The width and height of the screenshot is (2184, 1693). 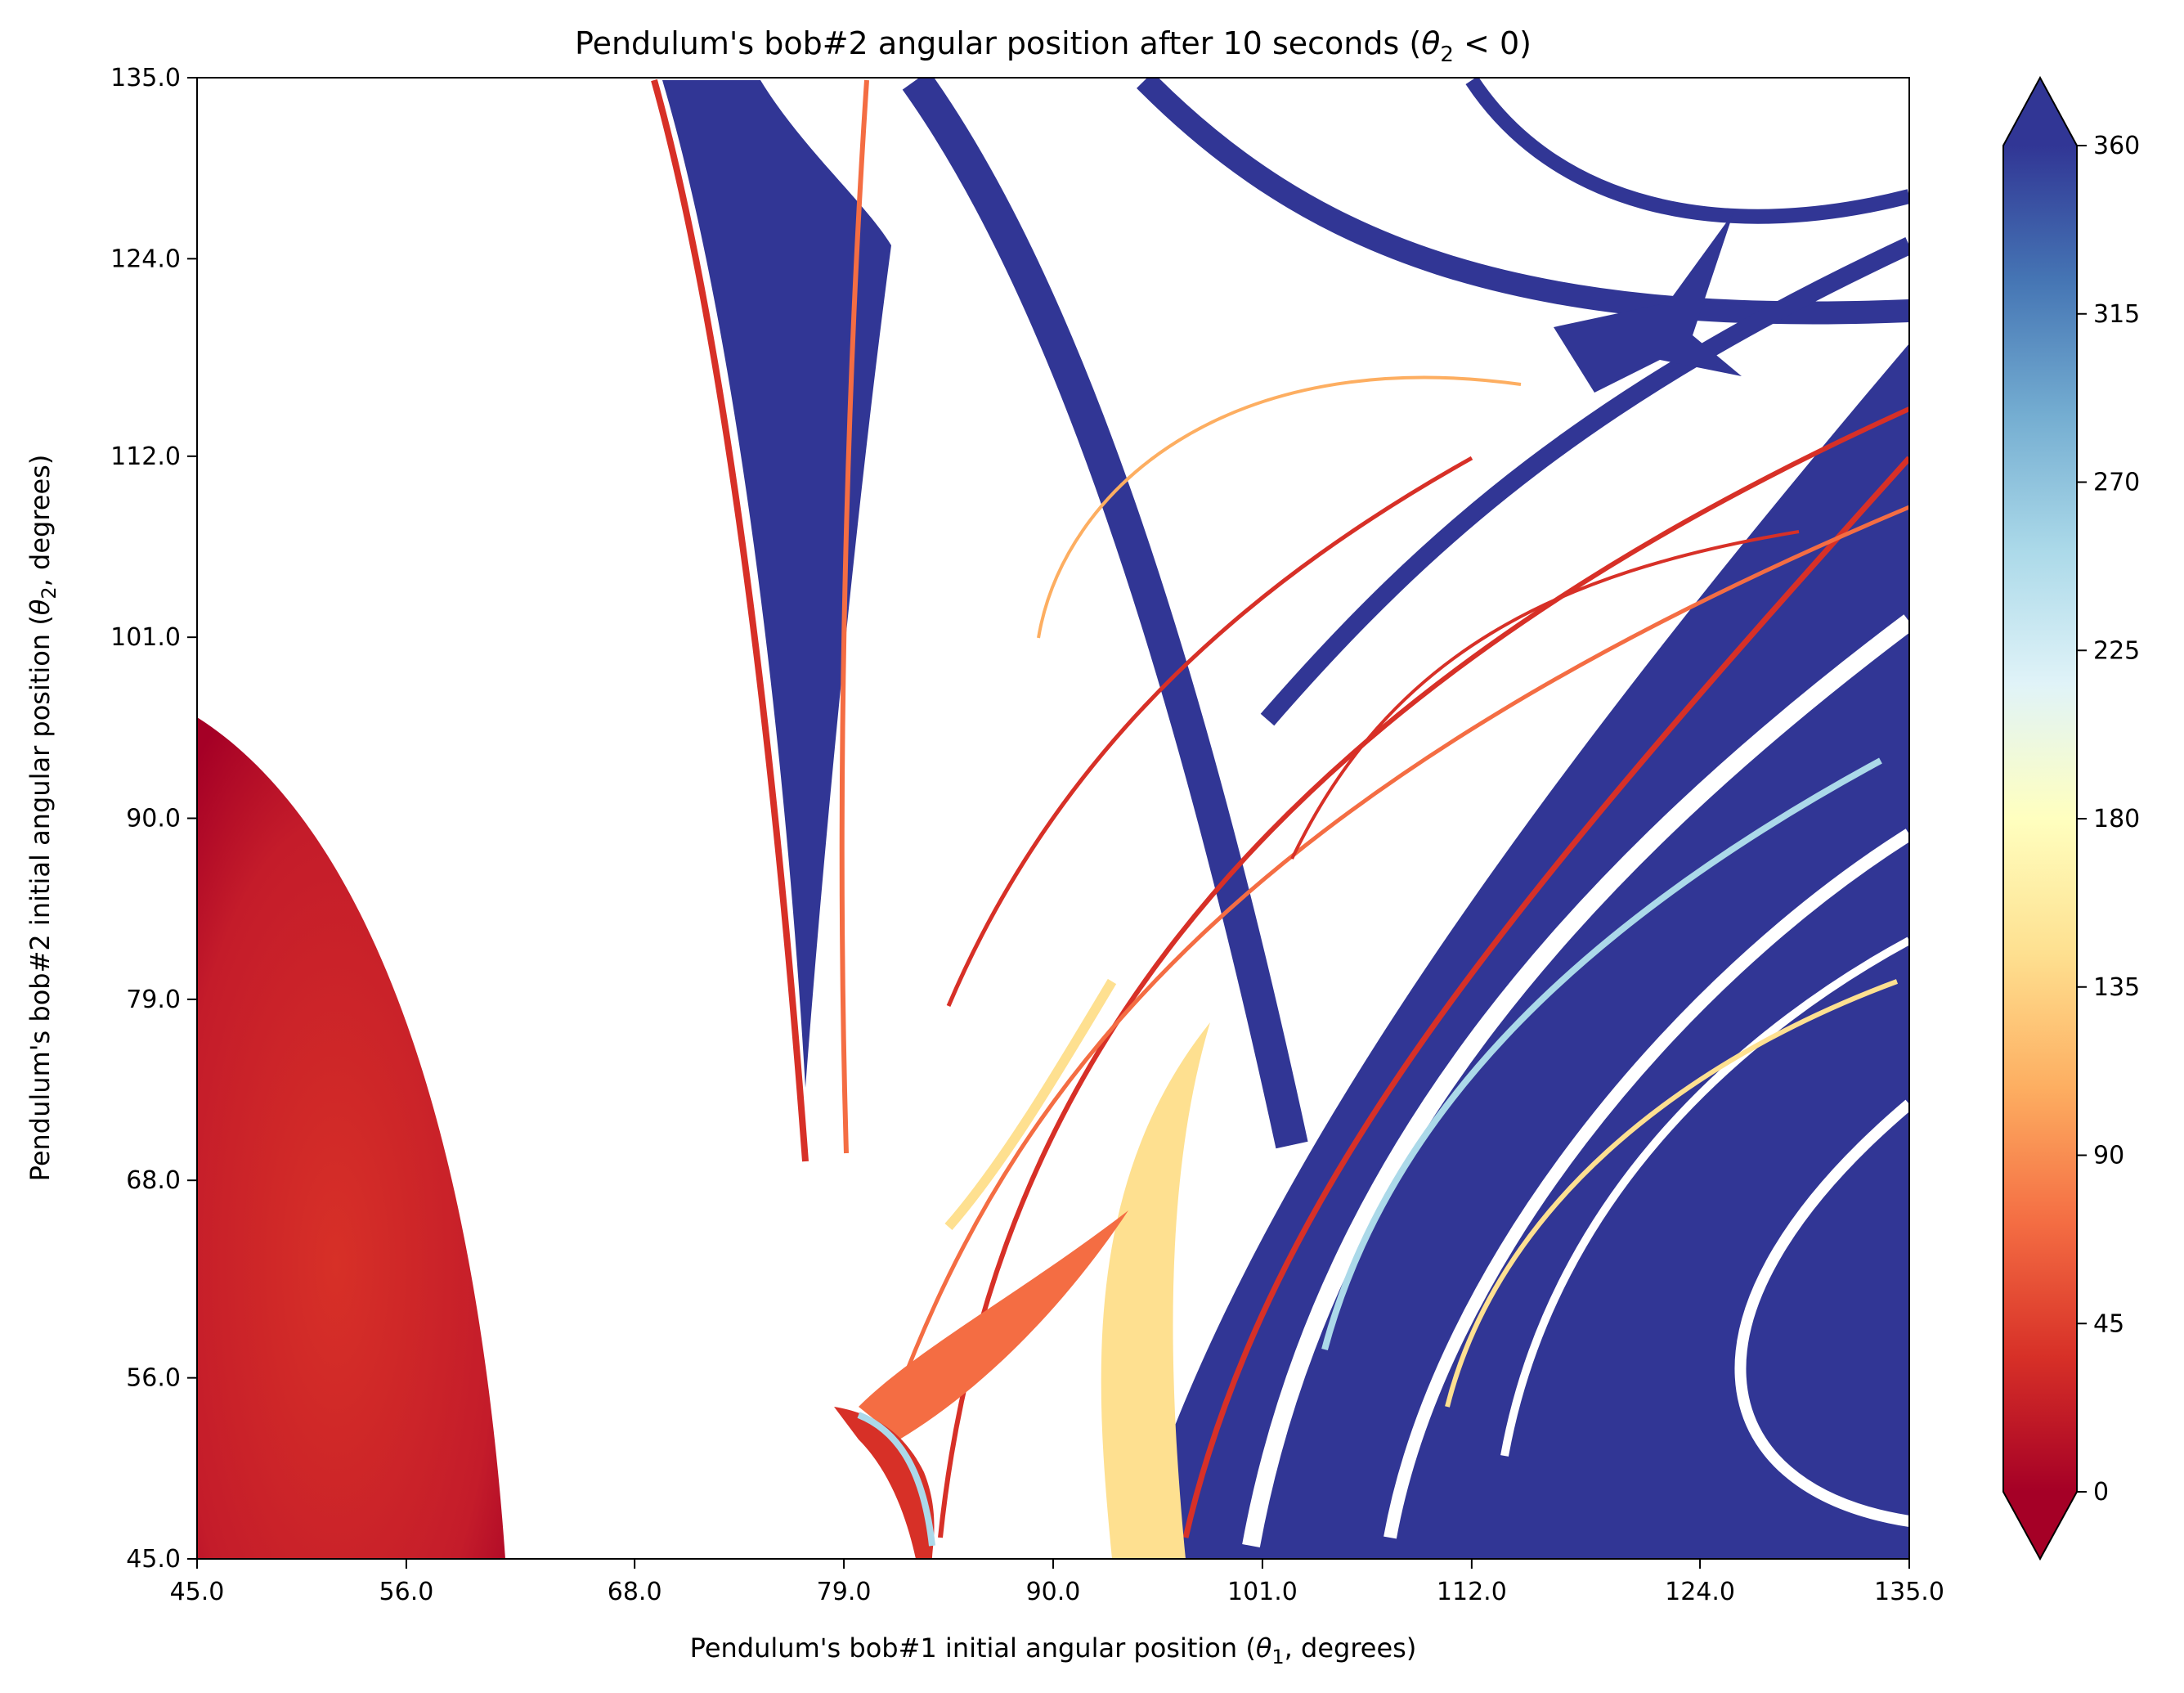 What do you see at coordinates (2117, 146) in the screenshot?
I see `colorbar-tick-label: 360` at bounding box center [2117, 146].